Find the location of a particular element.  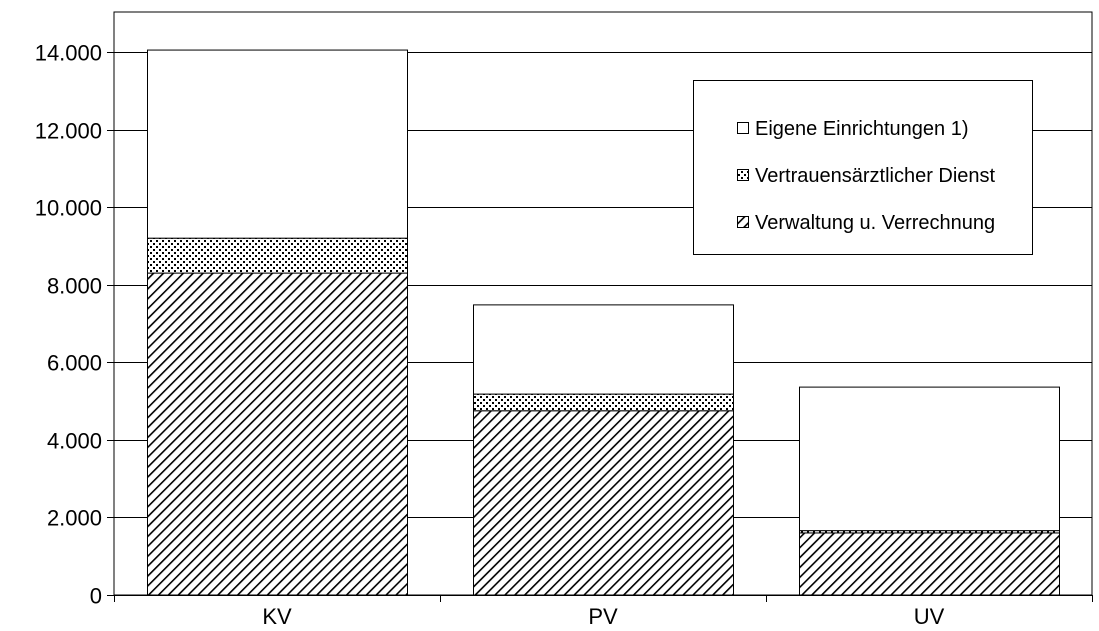

y-tick-label: 2.000 is located at coordinates (74, 518).